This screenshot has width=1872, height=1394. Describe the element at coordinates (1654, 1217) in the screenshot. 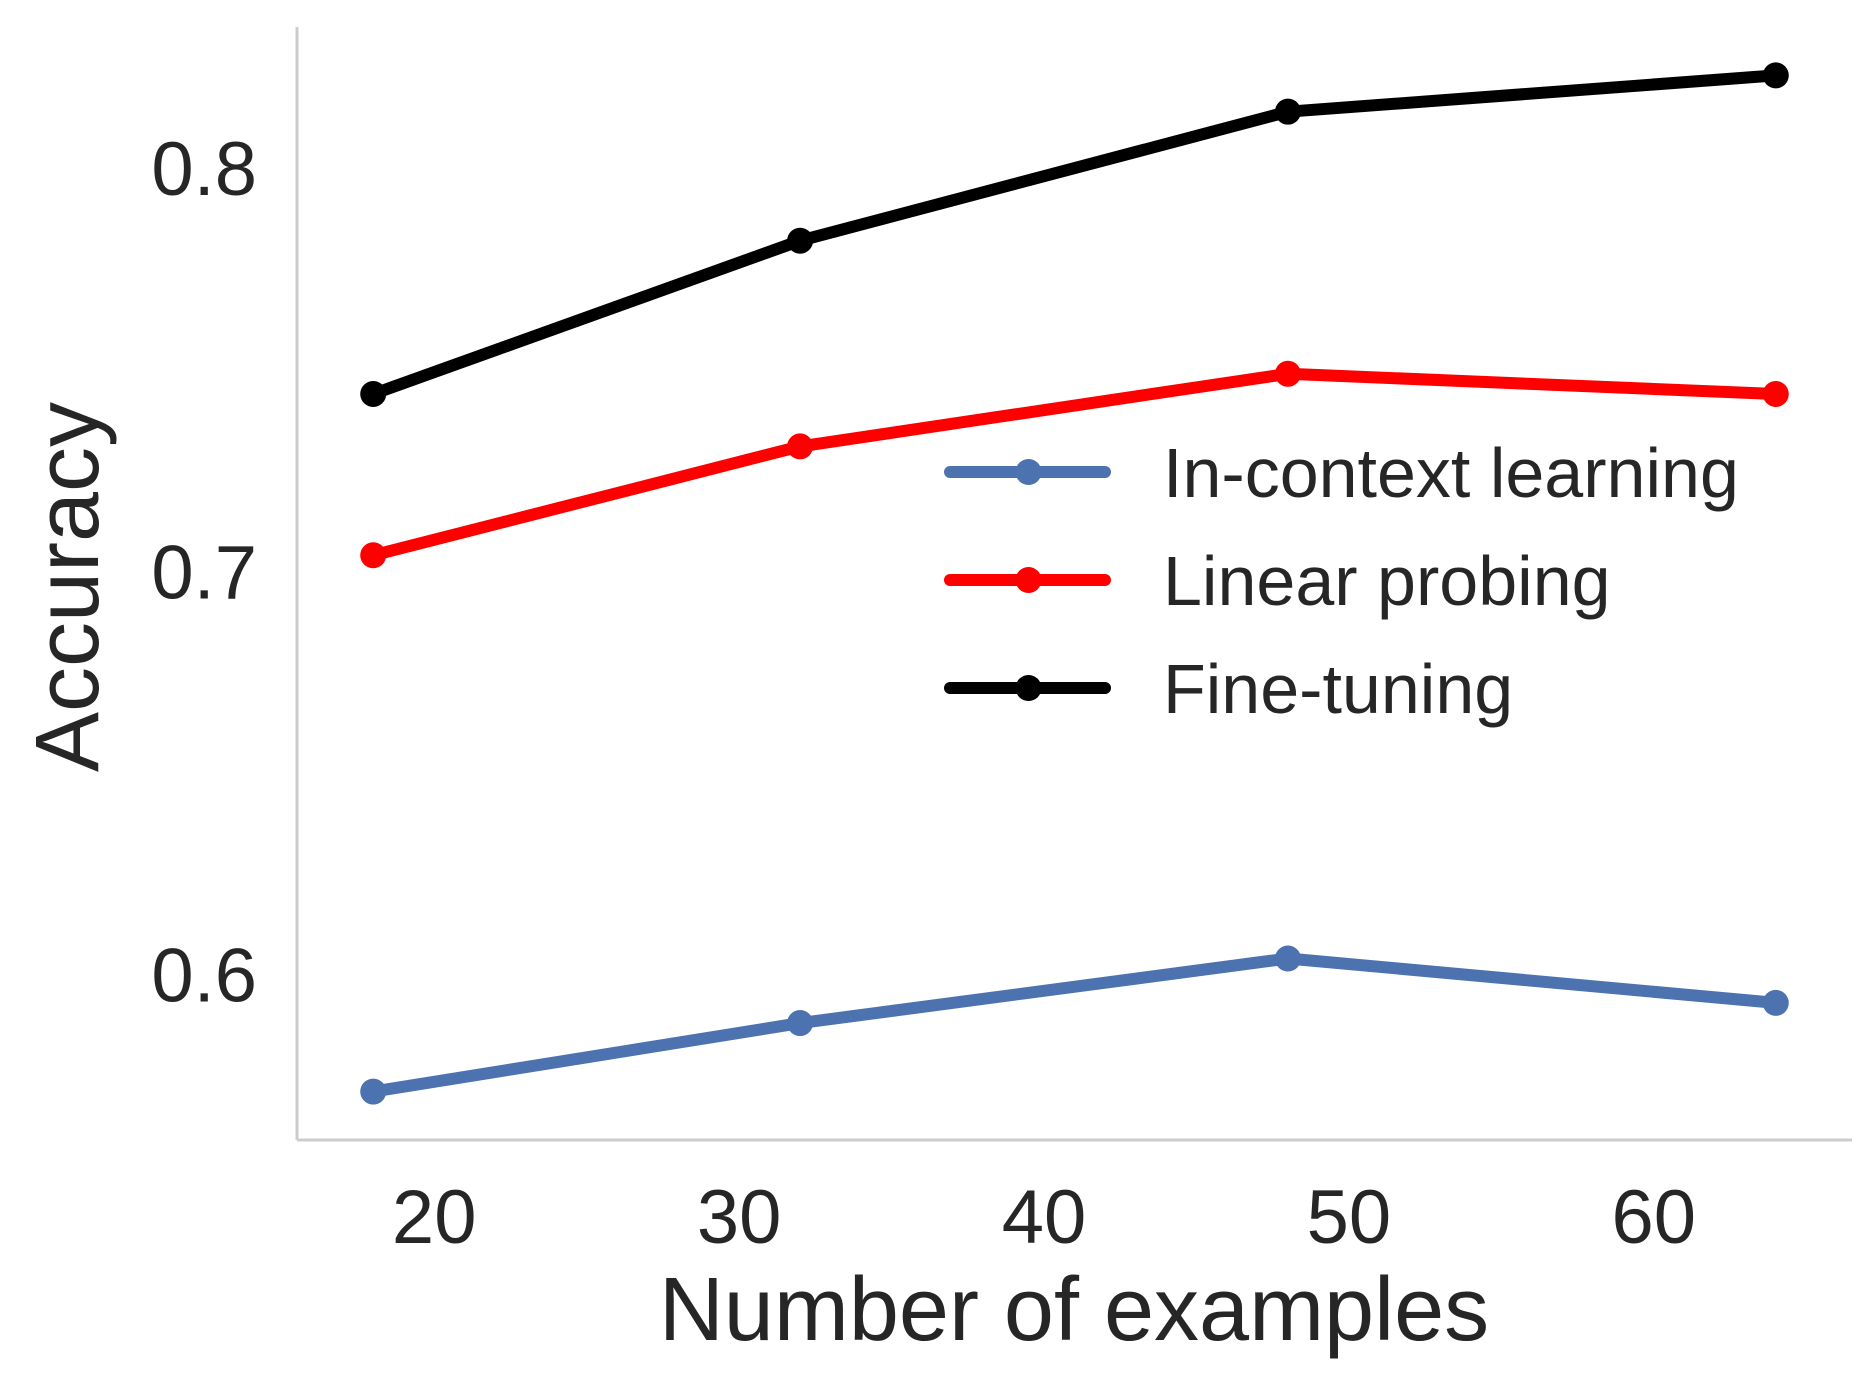

I see `x-tick-label: 60` at that location.